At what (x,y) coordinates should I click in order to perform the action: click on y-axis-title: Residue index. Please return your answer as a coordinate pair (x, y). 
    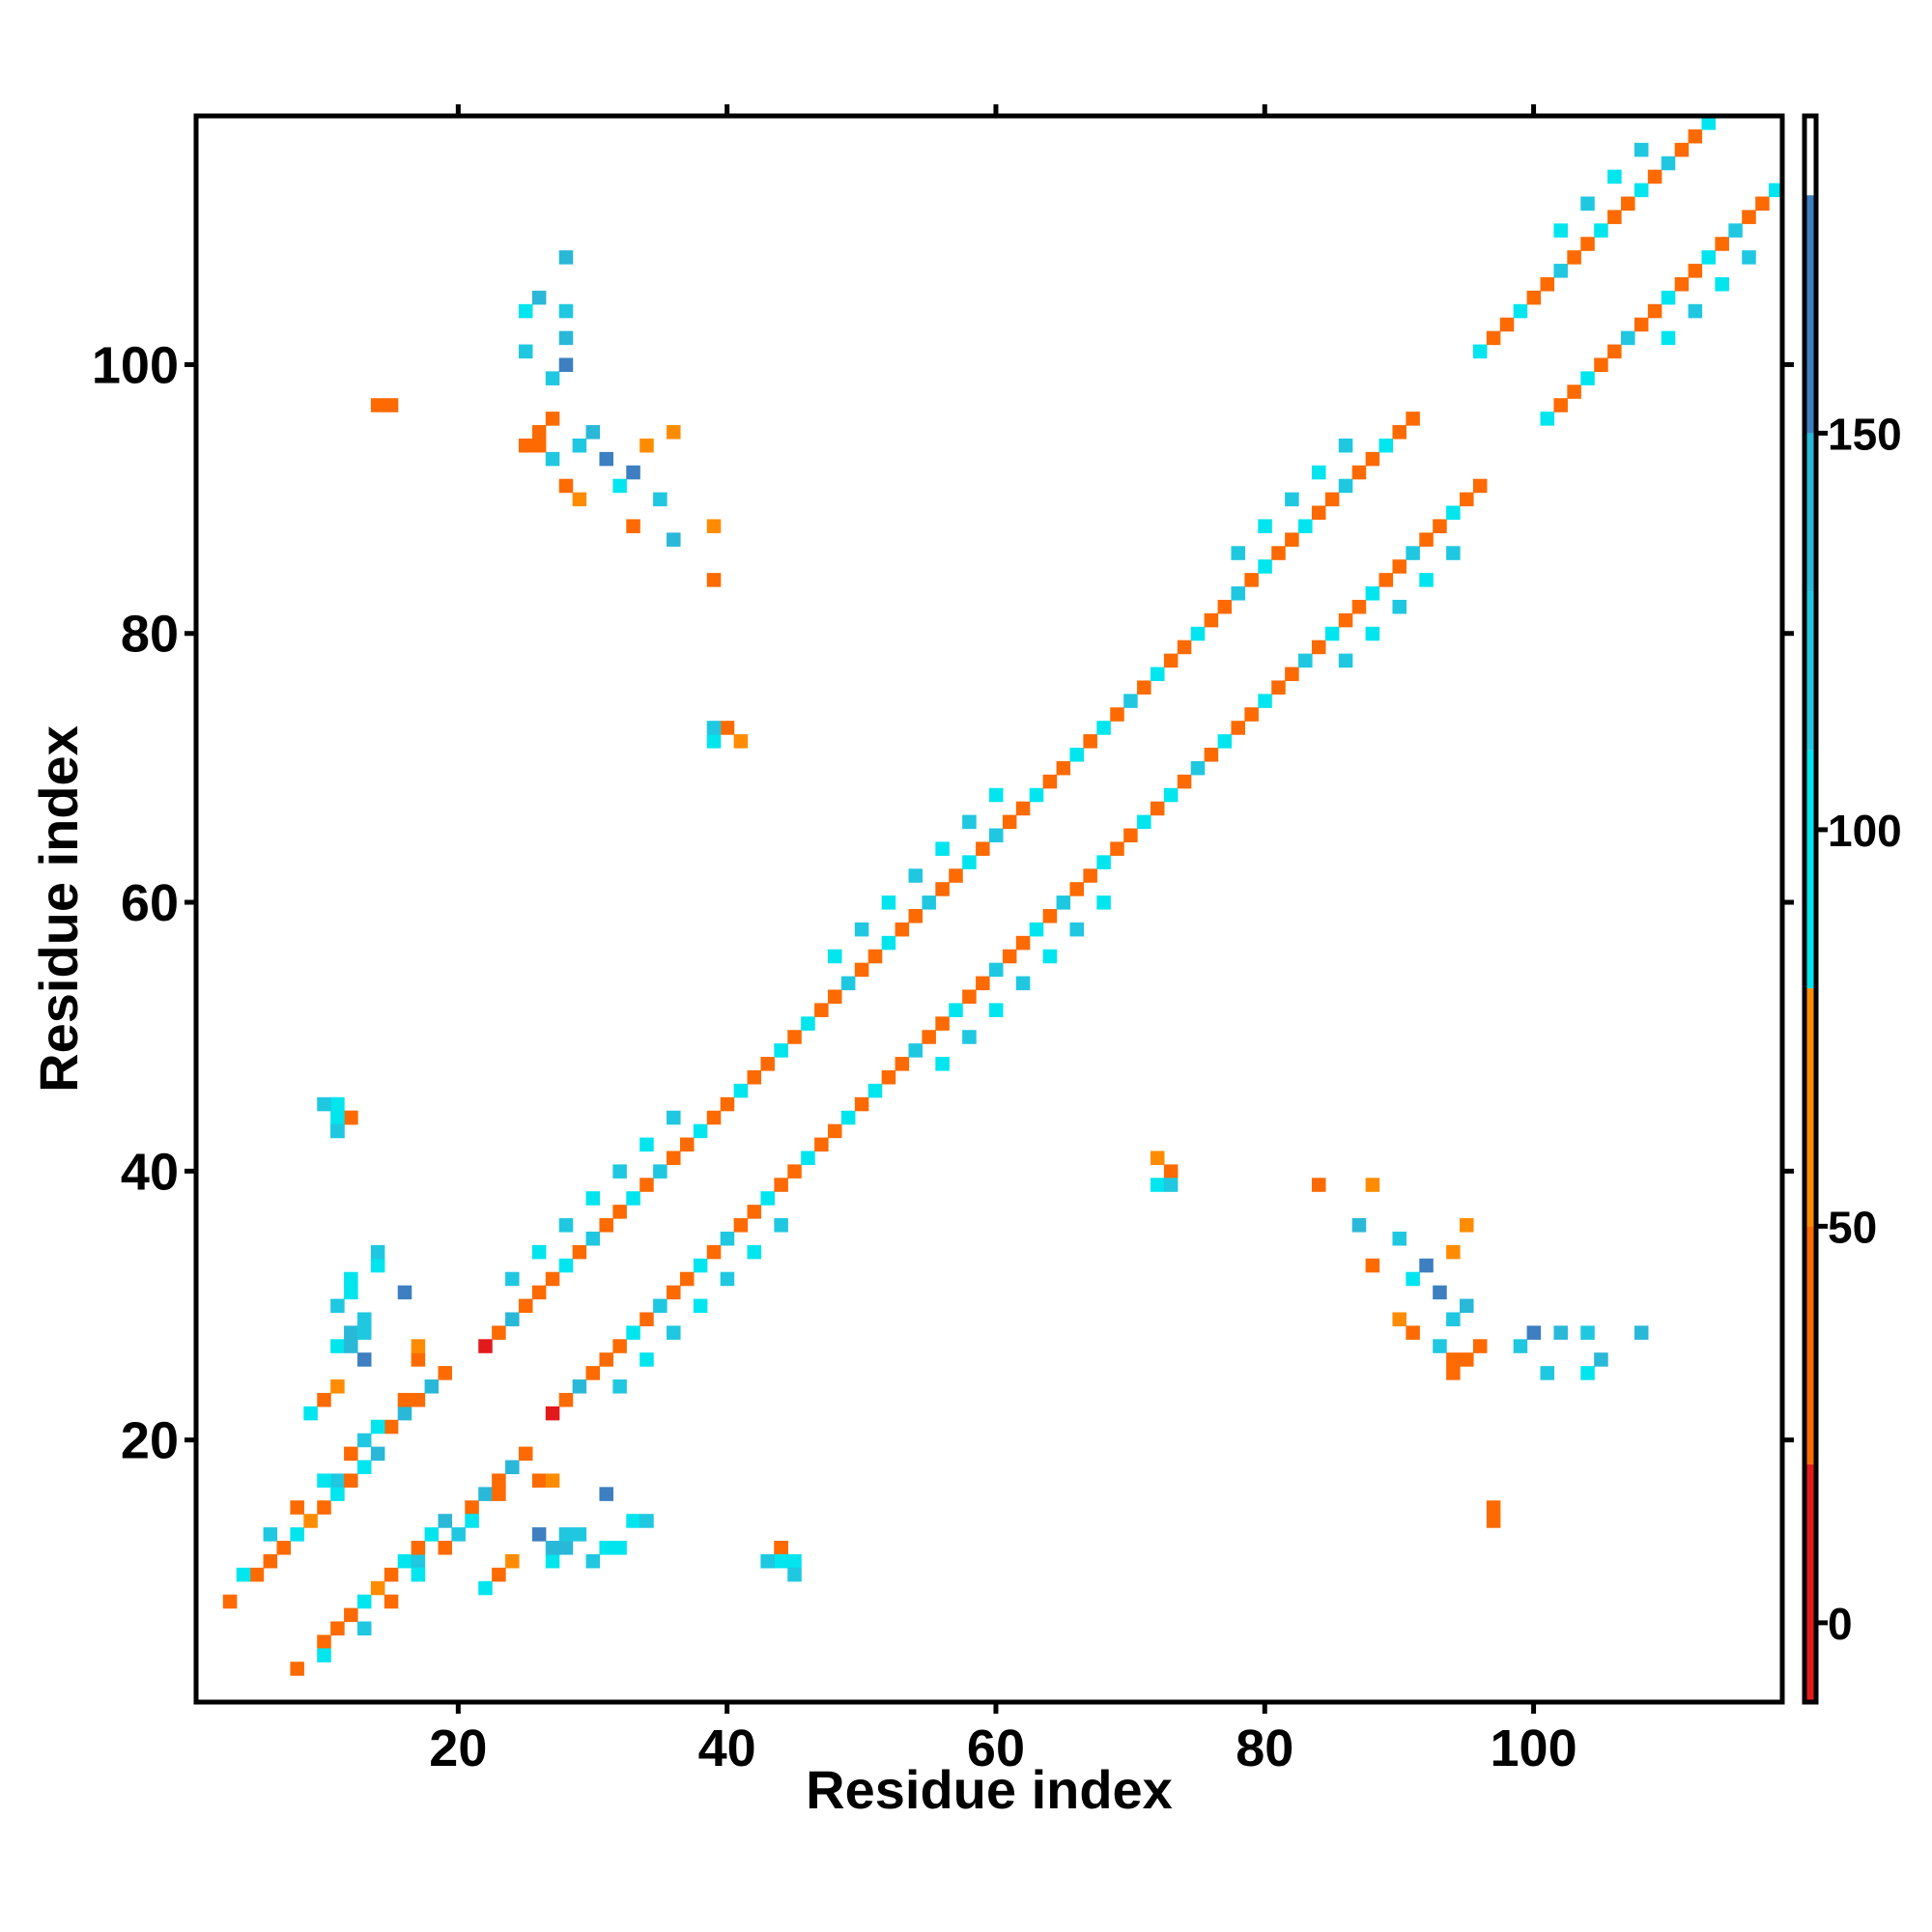
    Looking at the image, I should click on (58, 909).